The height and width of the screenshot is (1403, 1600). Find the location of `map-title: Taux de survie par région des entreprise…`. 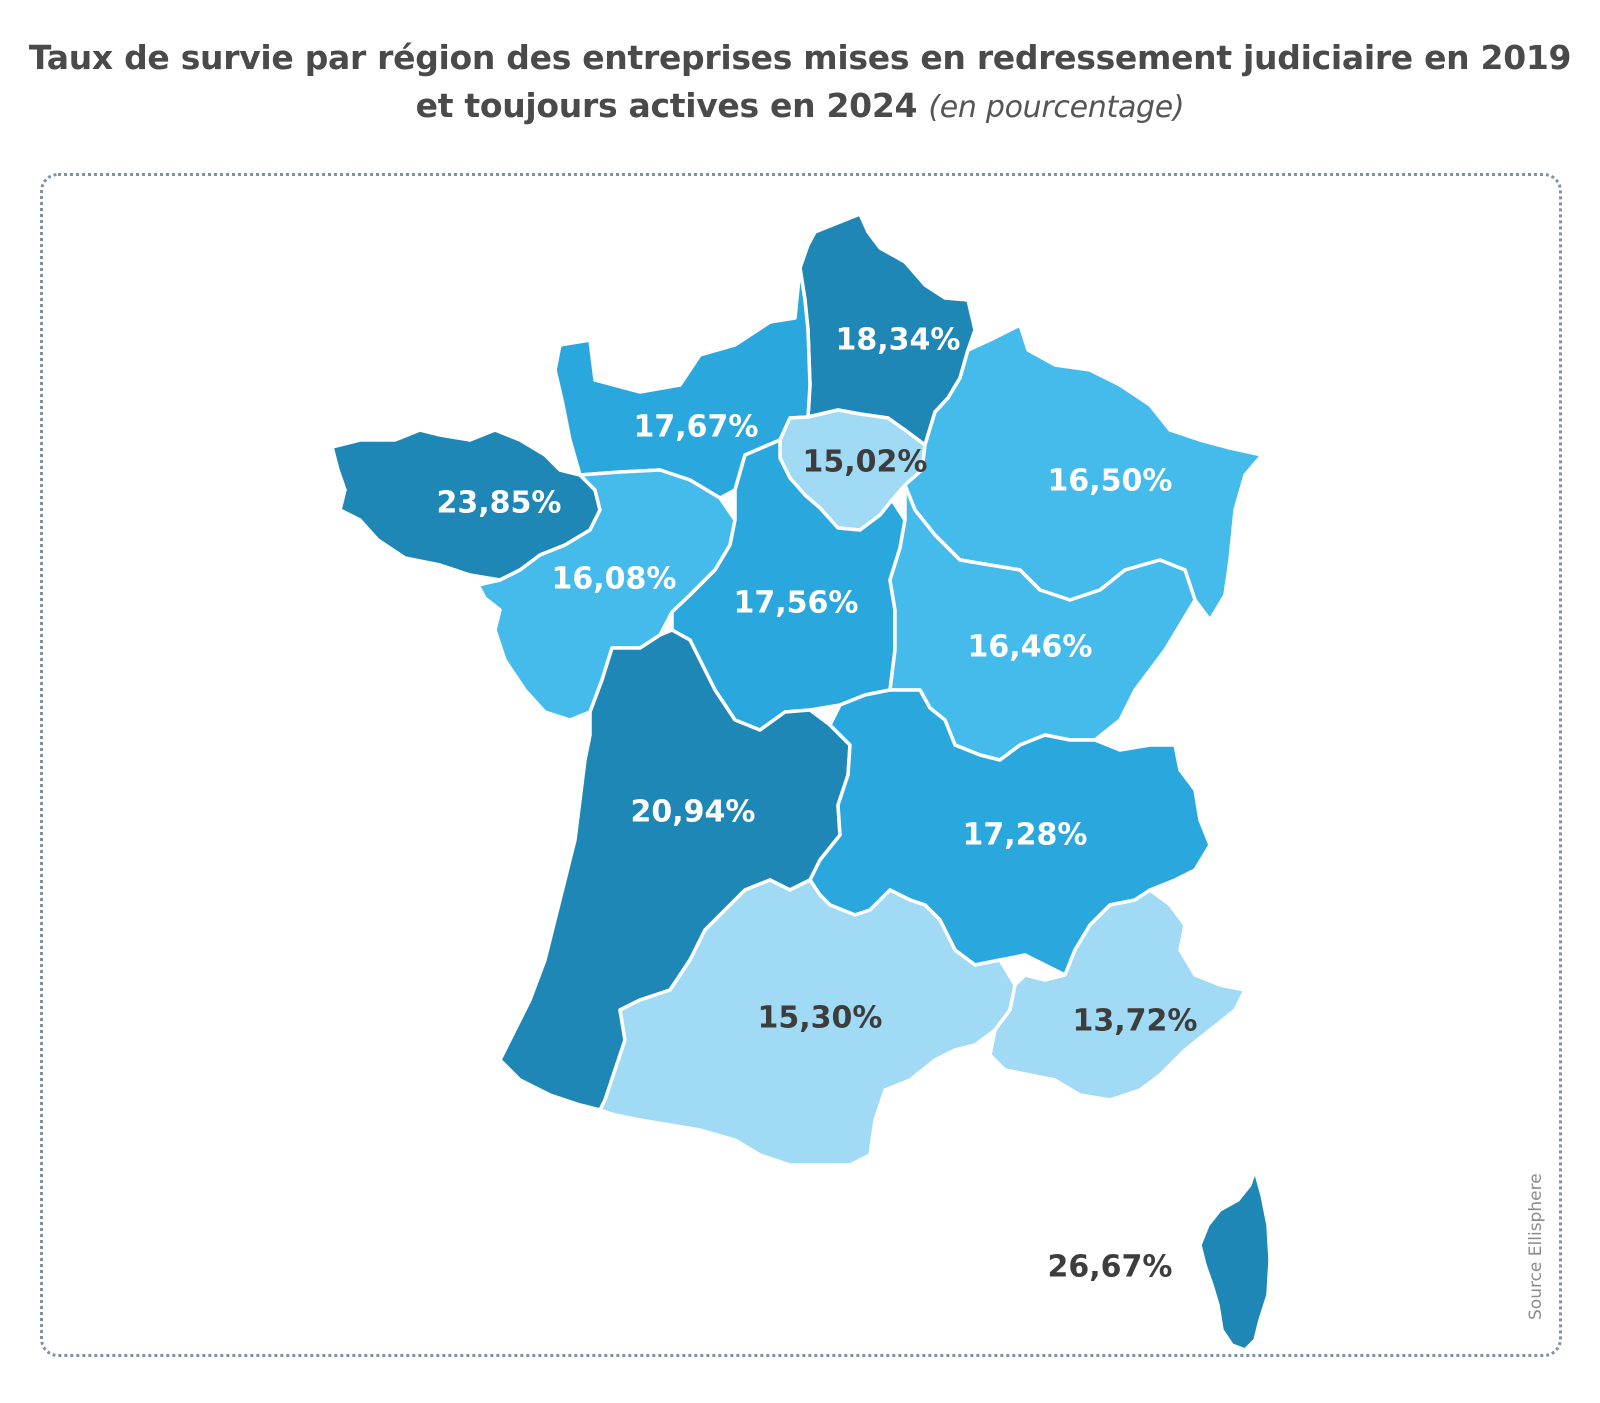

map-title: Taux de survie par région des entreprise… is located at coordinates (800, 83).